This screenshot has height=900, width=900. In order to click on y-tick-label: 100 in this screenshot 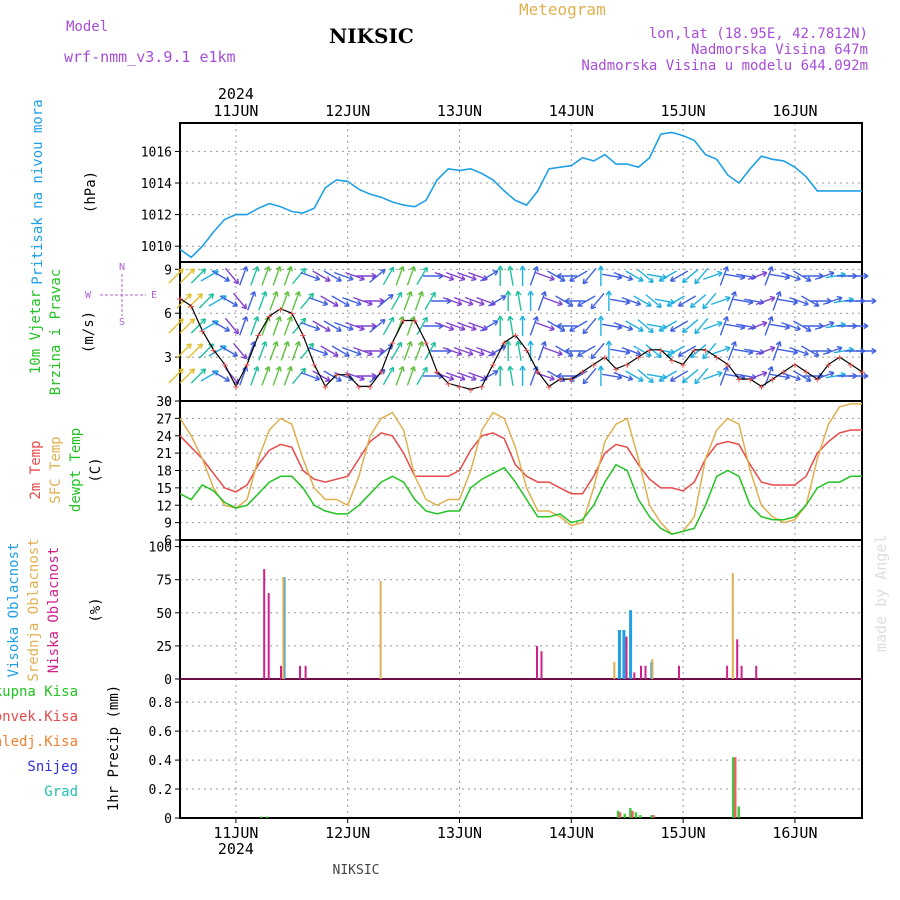, I will do `click(160, 548)`.